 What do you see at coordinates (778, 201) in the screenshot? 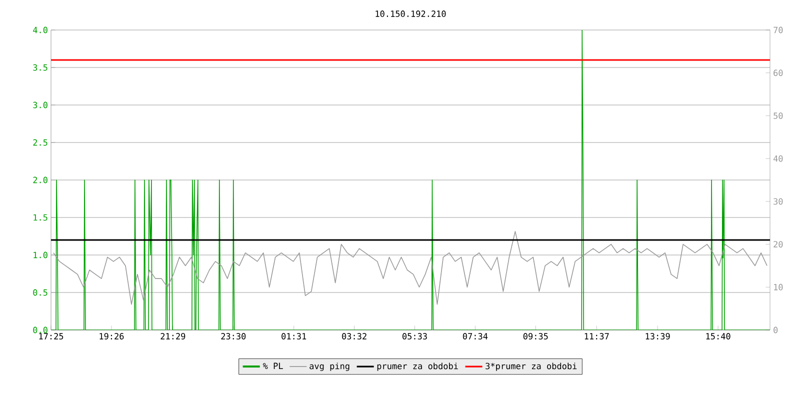
I see `y2-tick-label: 30` at bounding box center [778, 201].